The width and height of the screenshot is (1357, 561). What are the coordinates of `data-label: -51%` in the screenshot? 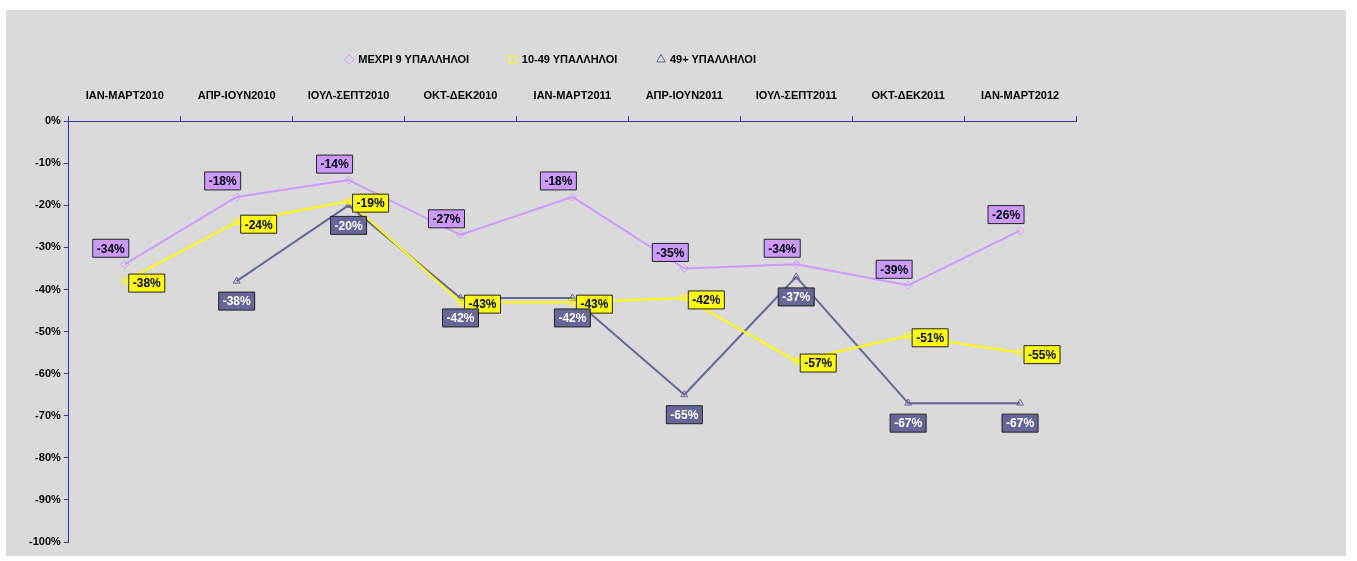 It's located at (930, 338).